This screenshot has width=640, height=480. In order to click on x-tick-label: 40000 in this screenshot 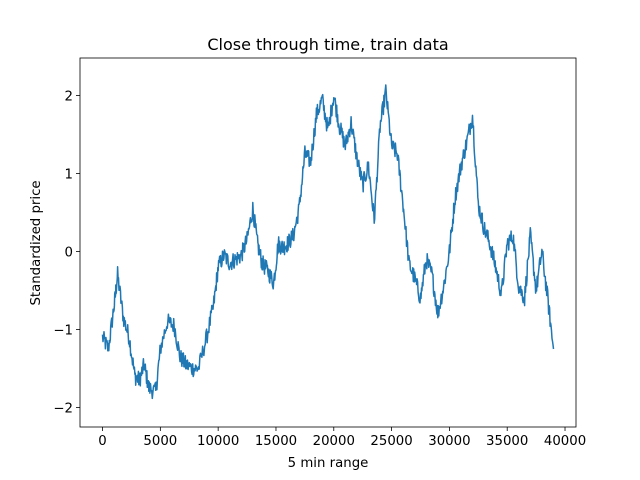, I will do `click(565, 441)`.